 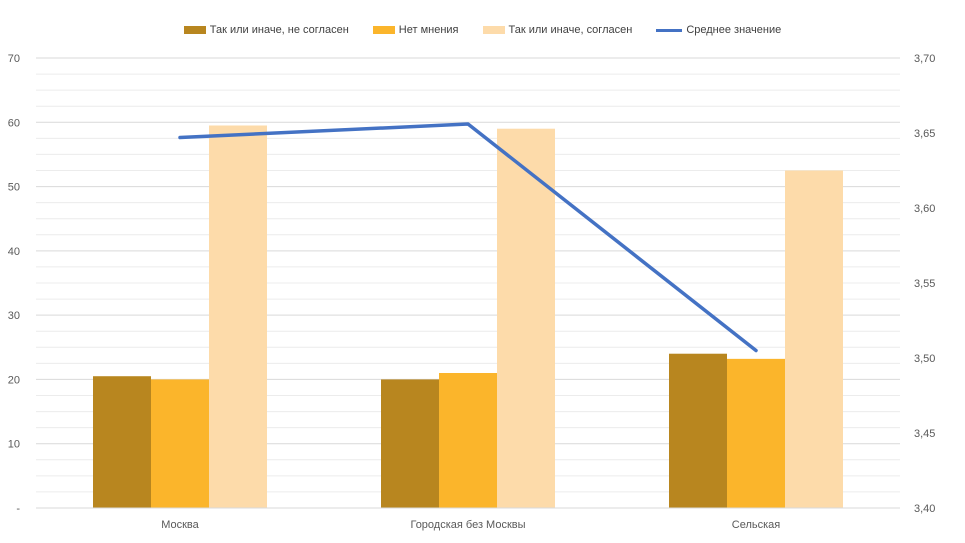 I want to click on x-axis-category-label: Москва, so click(x=180, y=525).